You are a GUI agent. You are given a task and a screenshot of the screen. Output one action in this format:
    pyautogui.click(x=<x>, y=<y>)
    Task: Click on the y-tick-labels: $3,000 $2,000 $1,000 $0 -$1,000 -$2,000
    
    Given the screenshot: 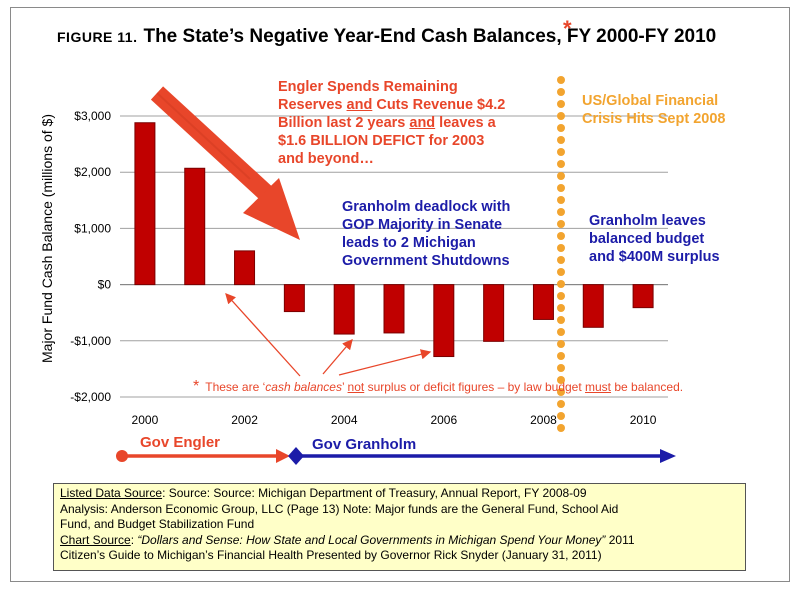 What is the action you would take?
    pyautogui.click(x=90, y=256)
    